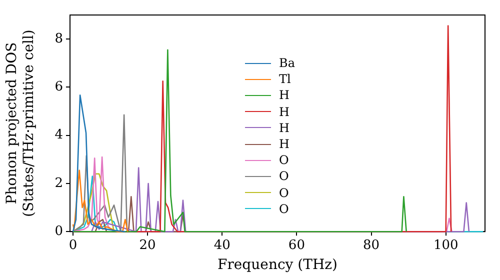  What do you see at coordinates (58, 231) in the screenshot?
I see `y-tick-label: 0` at bounding box center [58, 231].